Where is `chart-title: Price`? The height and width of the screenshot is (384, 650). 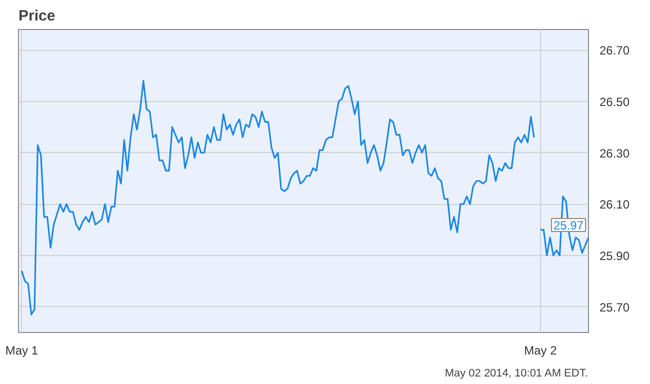 chart-title: Price is located at coordinates (37, 16).